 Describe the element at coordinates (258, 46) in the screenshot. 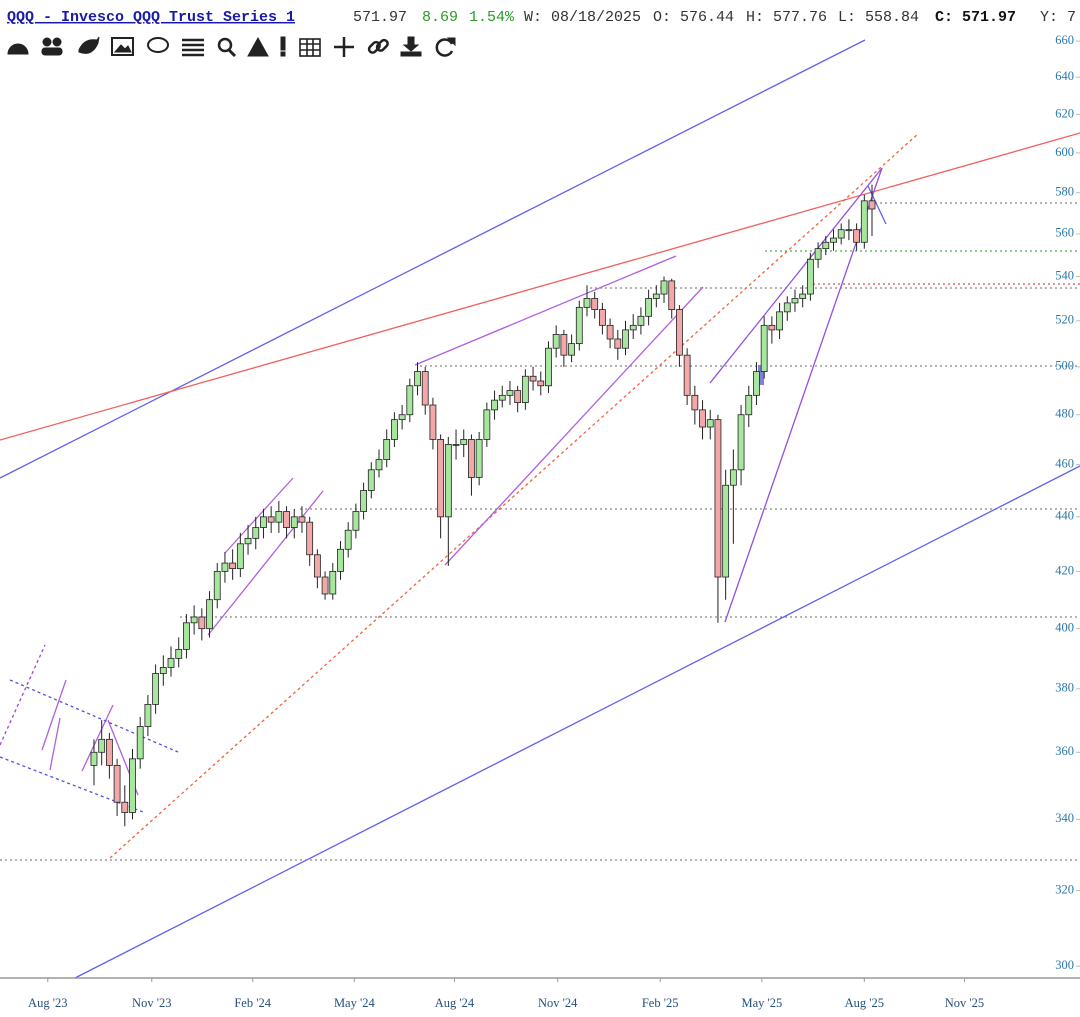

I see `triangle-icon` at that location.